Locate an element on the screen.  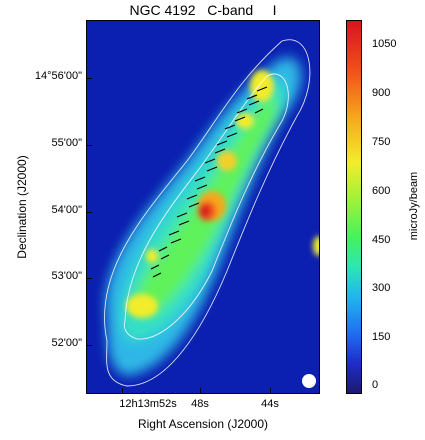
y-tick-label: 14°56'00" is located at coordinates (58, 76).